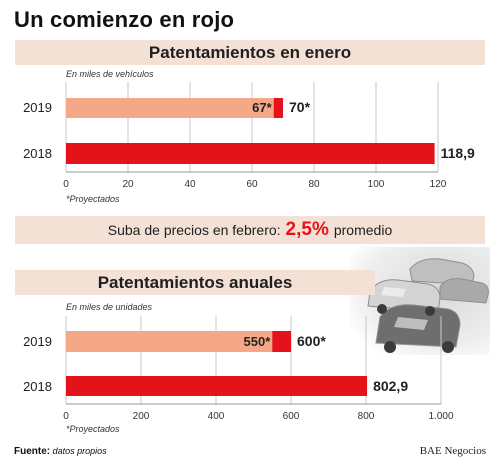 The width and height of the screenshot is (500, 472). Describe the element at coordinates (458, 153) in the screenshot. I see `data-label: 118,9` at that location.